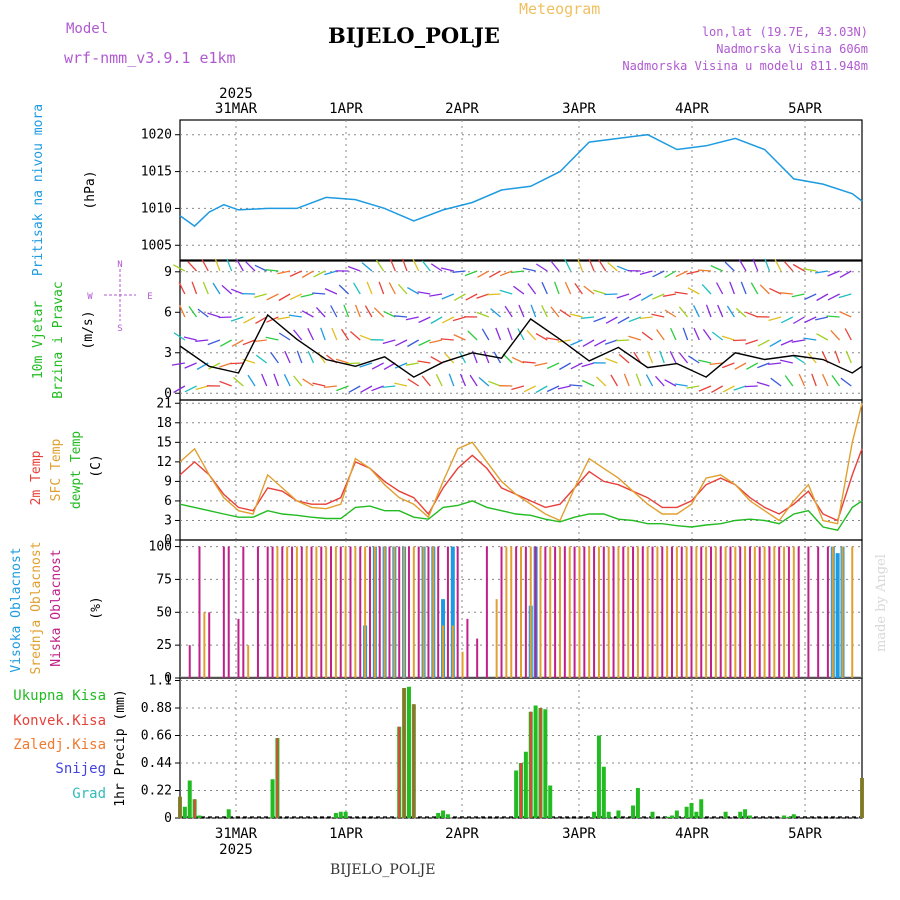  What do you see at coordinates (164, 403) in the screenshot?
I see `ytick-label-temperature-7: 21` at bounding box center [164, 403].